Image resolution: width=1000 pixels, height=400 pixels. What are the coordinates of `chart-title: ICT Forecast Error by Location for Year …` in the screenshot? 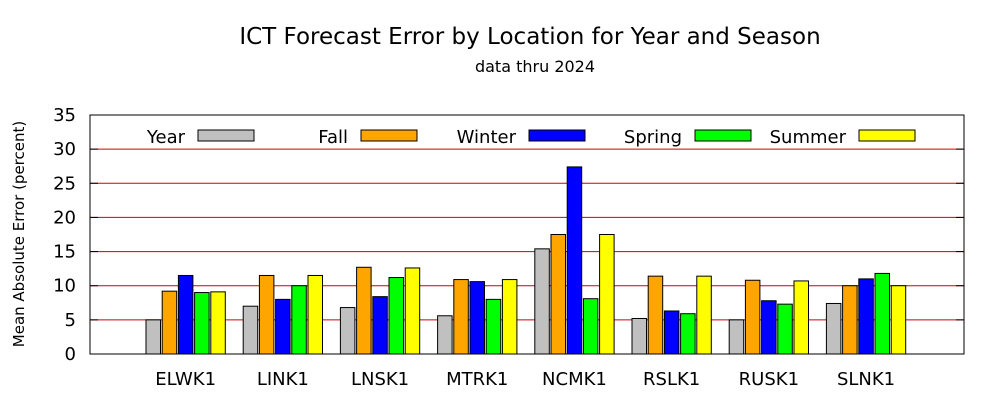 It's located at (529, 37).